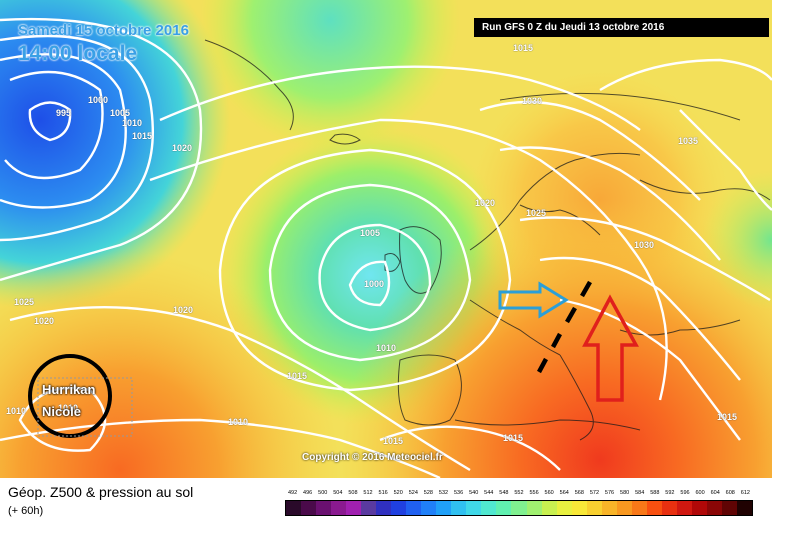  I want to click on legend-label: 536, so click(458, 493).